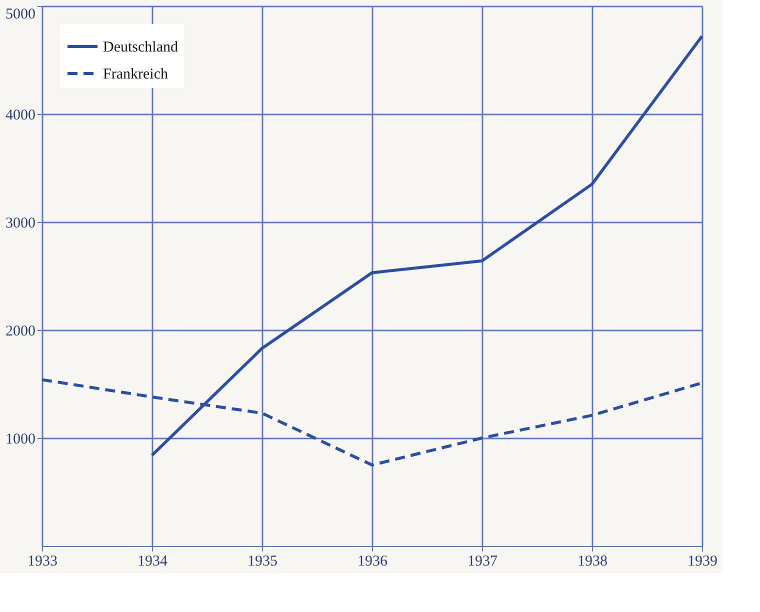 The height and width of the screenshot is (612, 760). What do you see at coordinates (703, 562) in the screenshot?
I see `x-tick-label: 1939` at bounding box center [703, 562].